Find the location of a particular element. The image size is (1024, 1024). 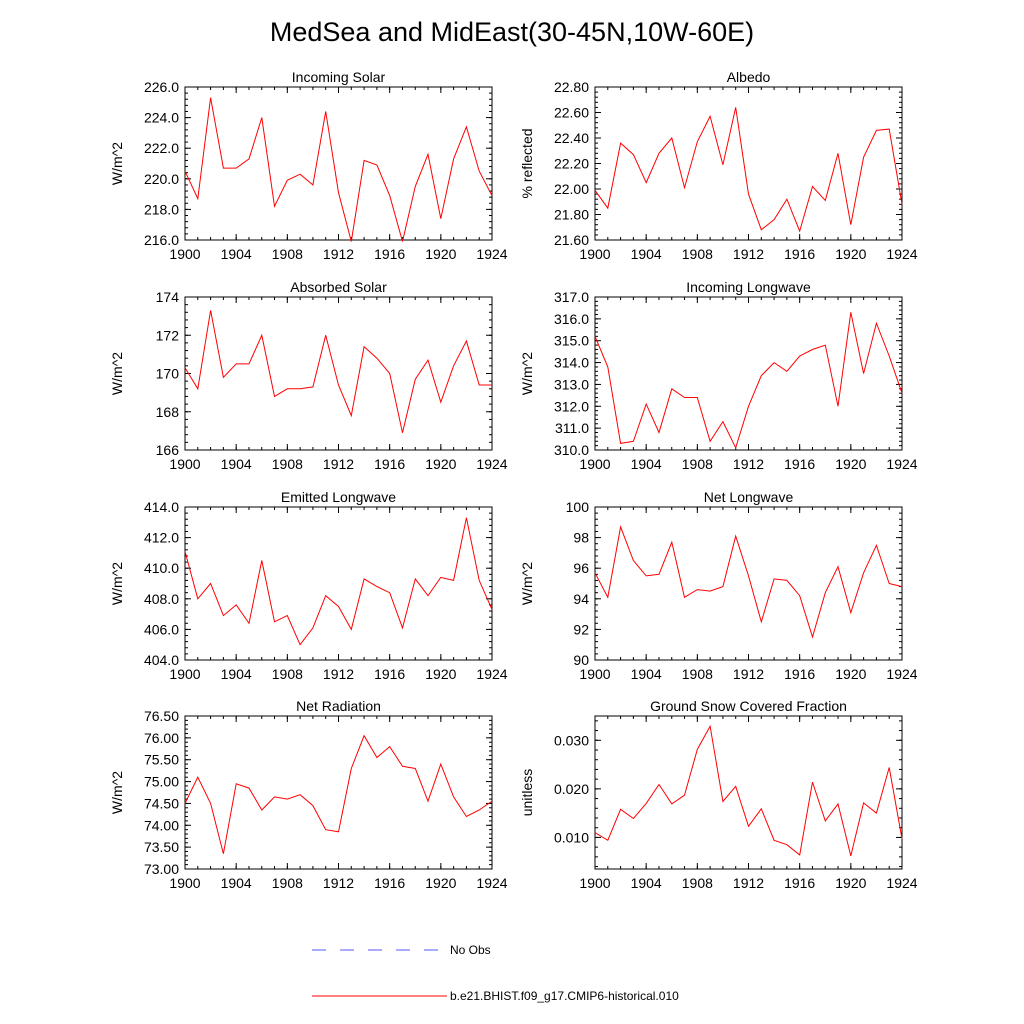

y-tick-label: 168 is located at coordinates (168, 412).